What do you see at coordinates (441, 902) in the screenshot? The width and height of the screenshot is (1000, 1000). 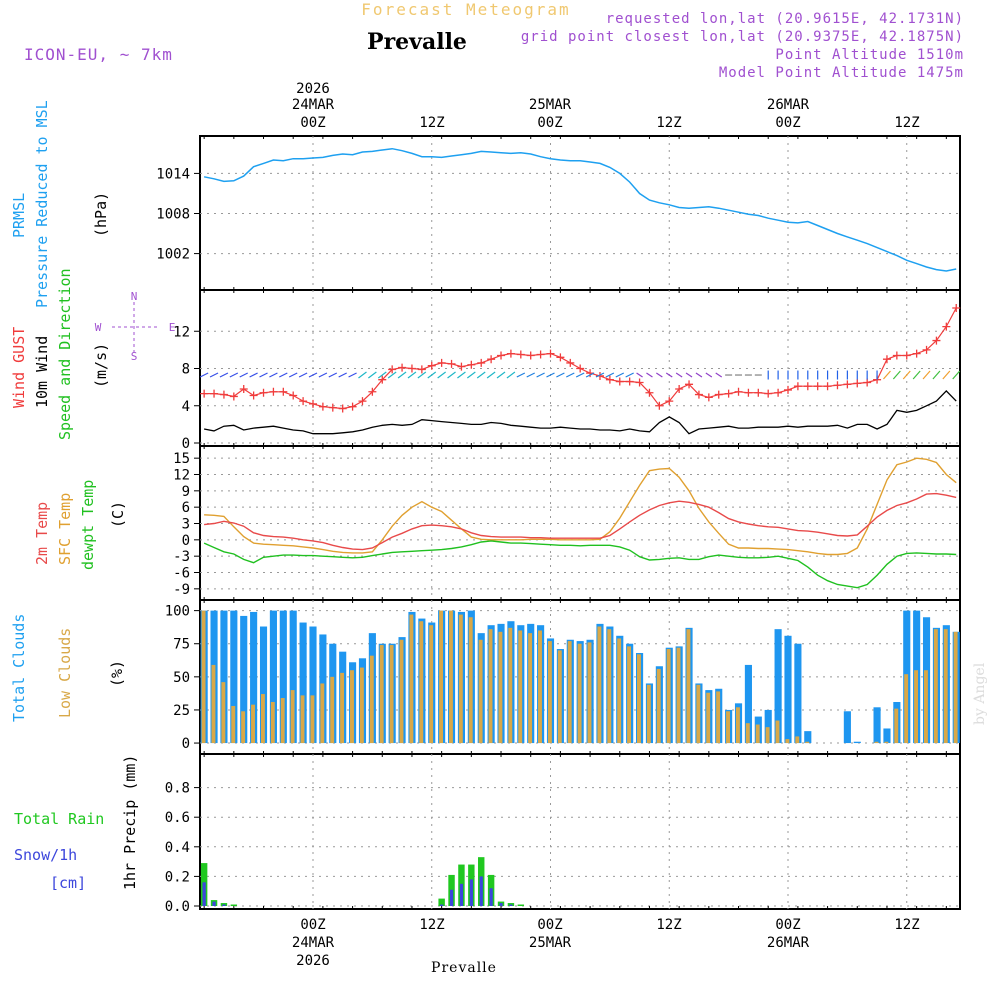 I see `rain-bar` at bounding box center [441, 902].